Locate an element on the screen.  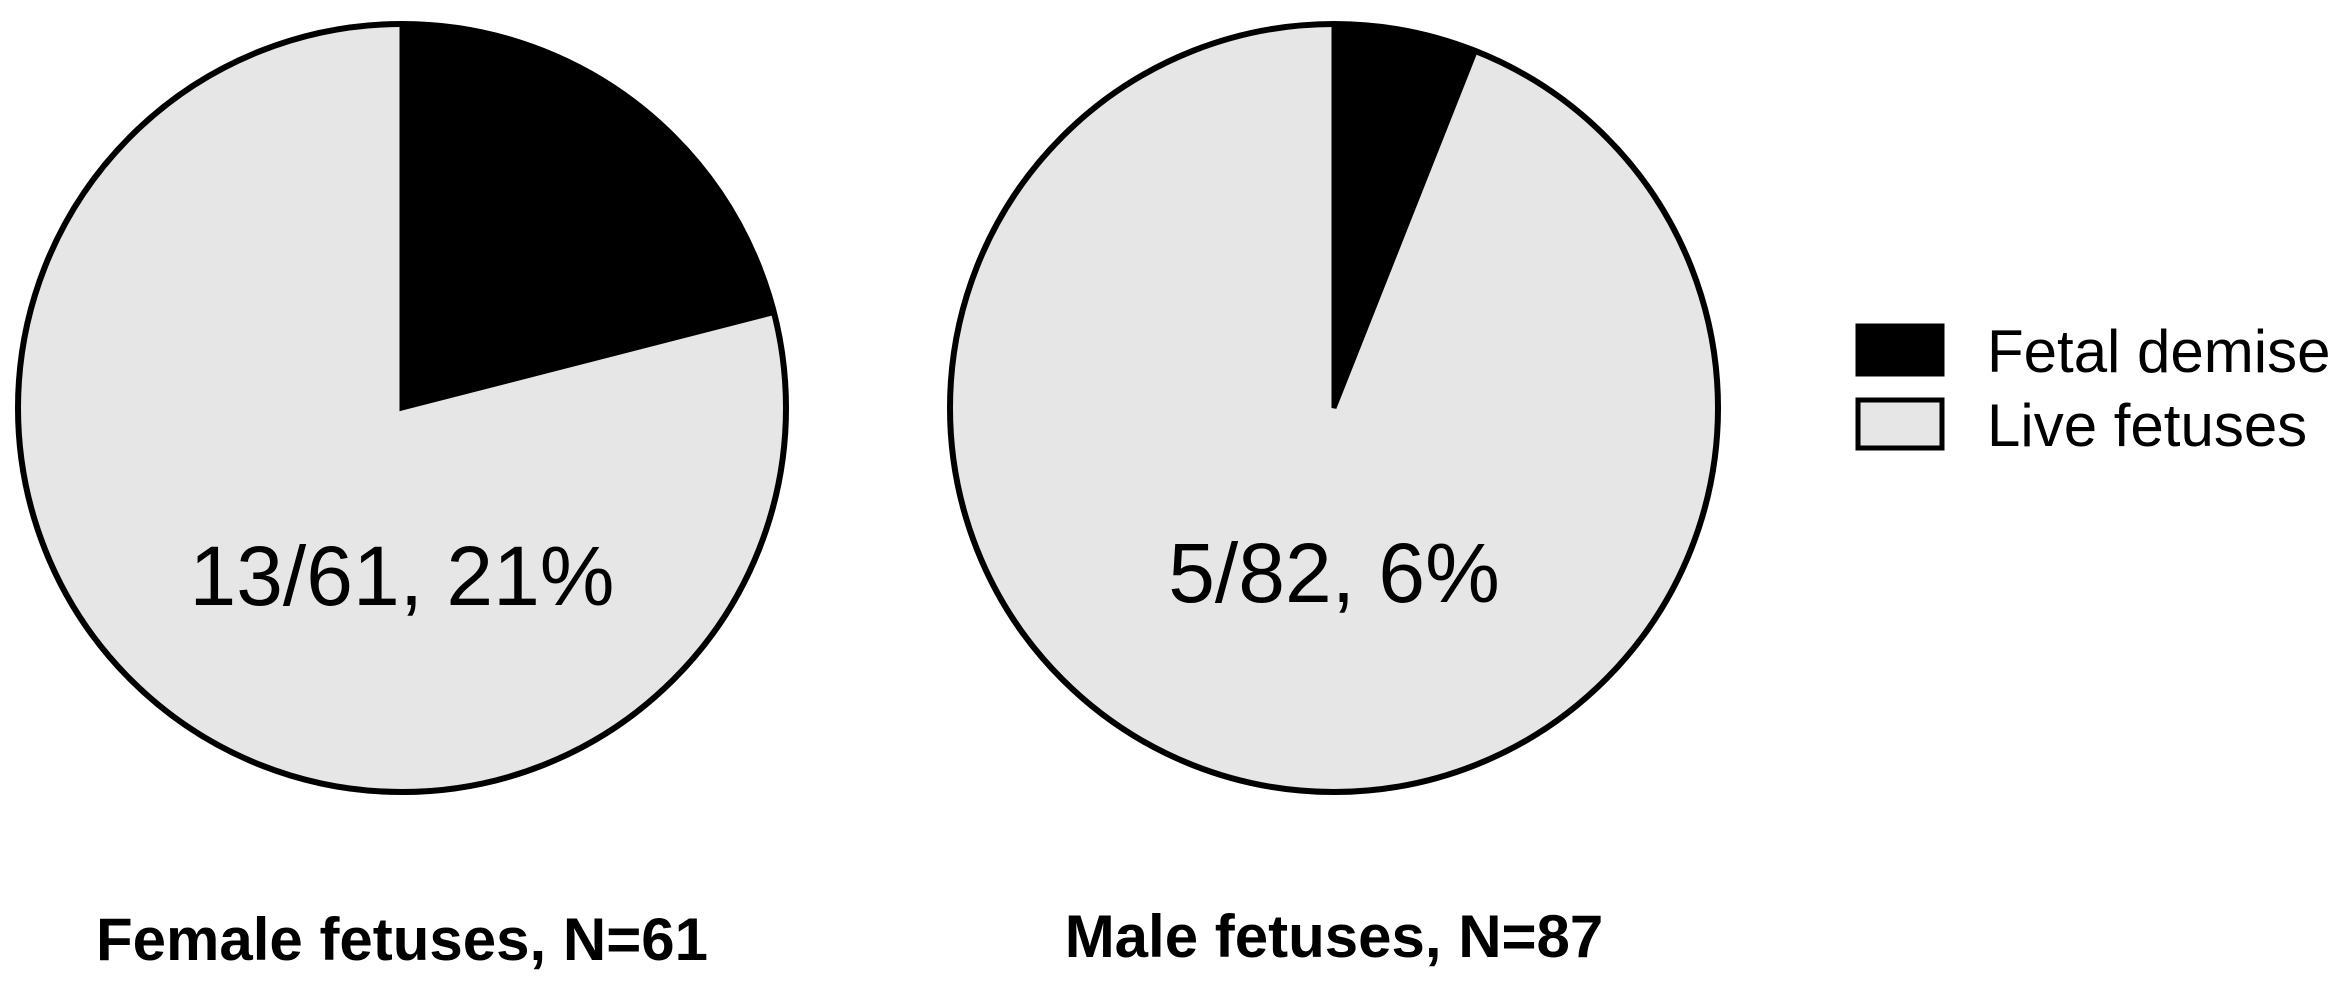
legend-label-live-fetuses: Live fetuses is located at coordinates (2147, 425).